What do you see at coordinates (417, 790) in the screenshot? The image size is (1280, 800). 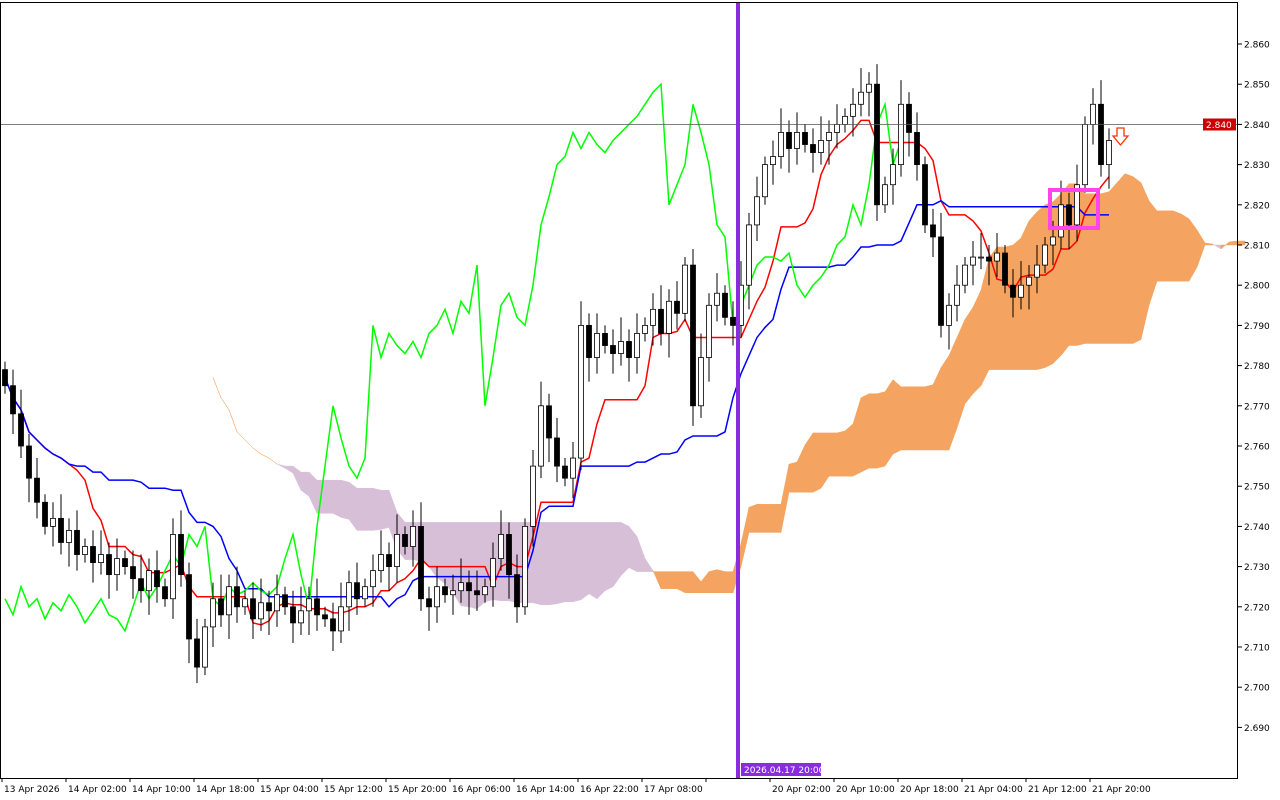 I see `x-tick-label: 15 Apr 20:00` at bounding box center [417, 790].